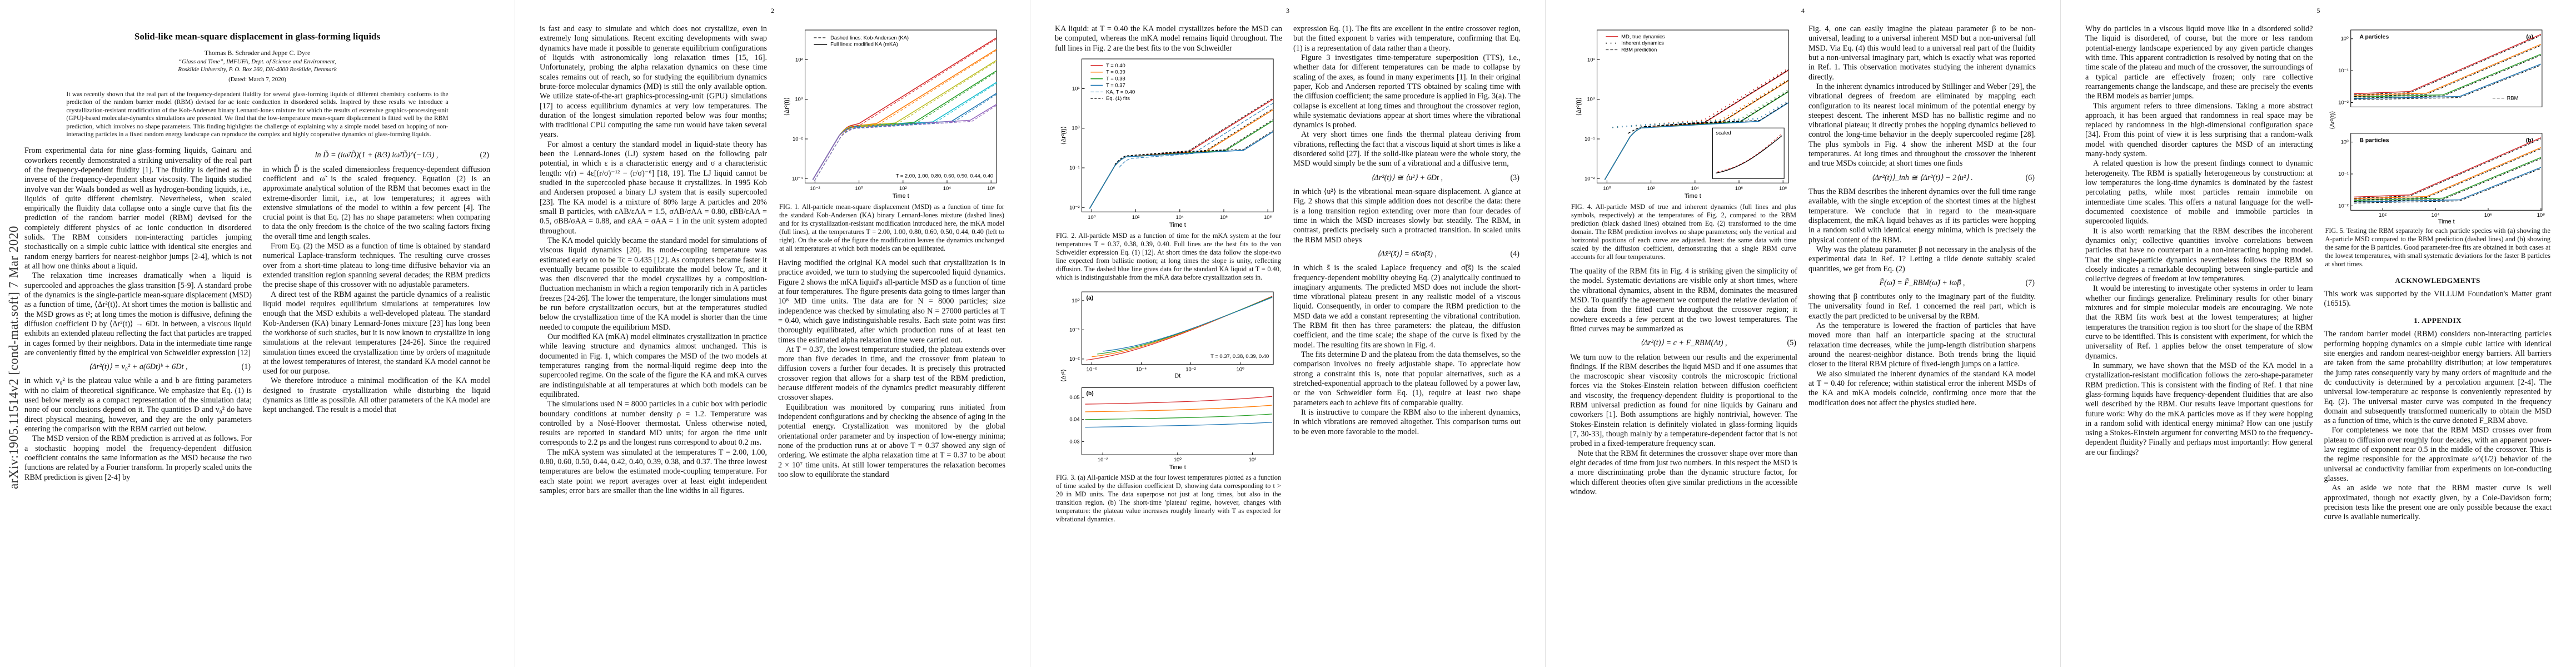 The image size is (2576, 667). I want to click on fig4-inherent-symbols, so click(1700, 98).